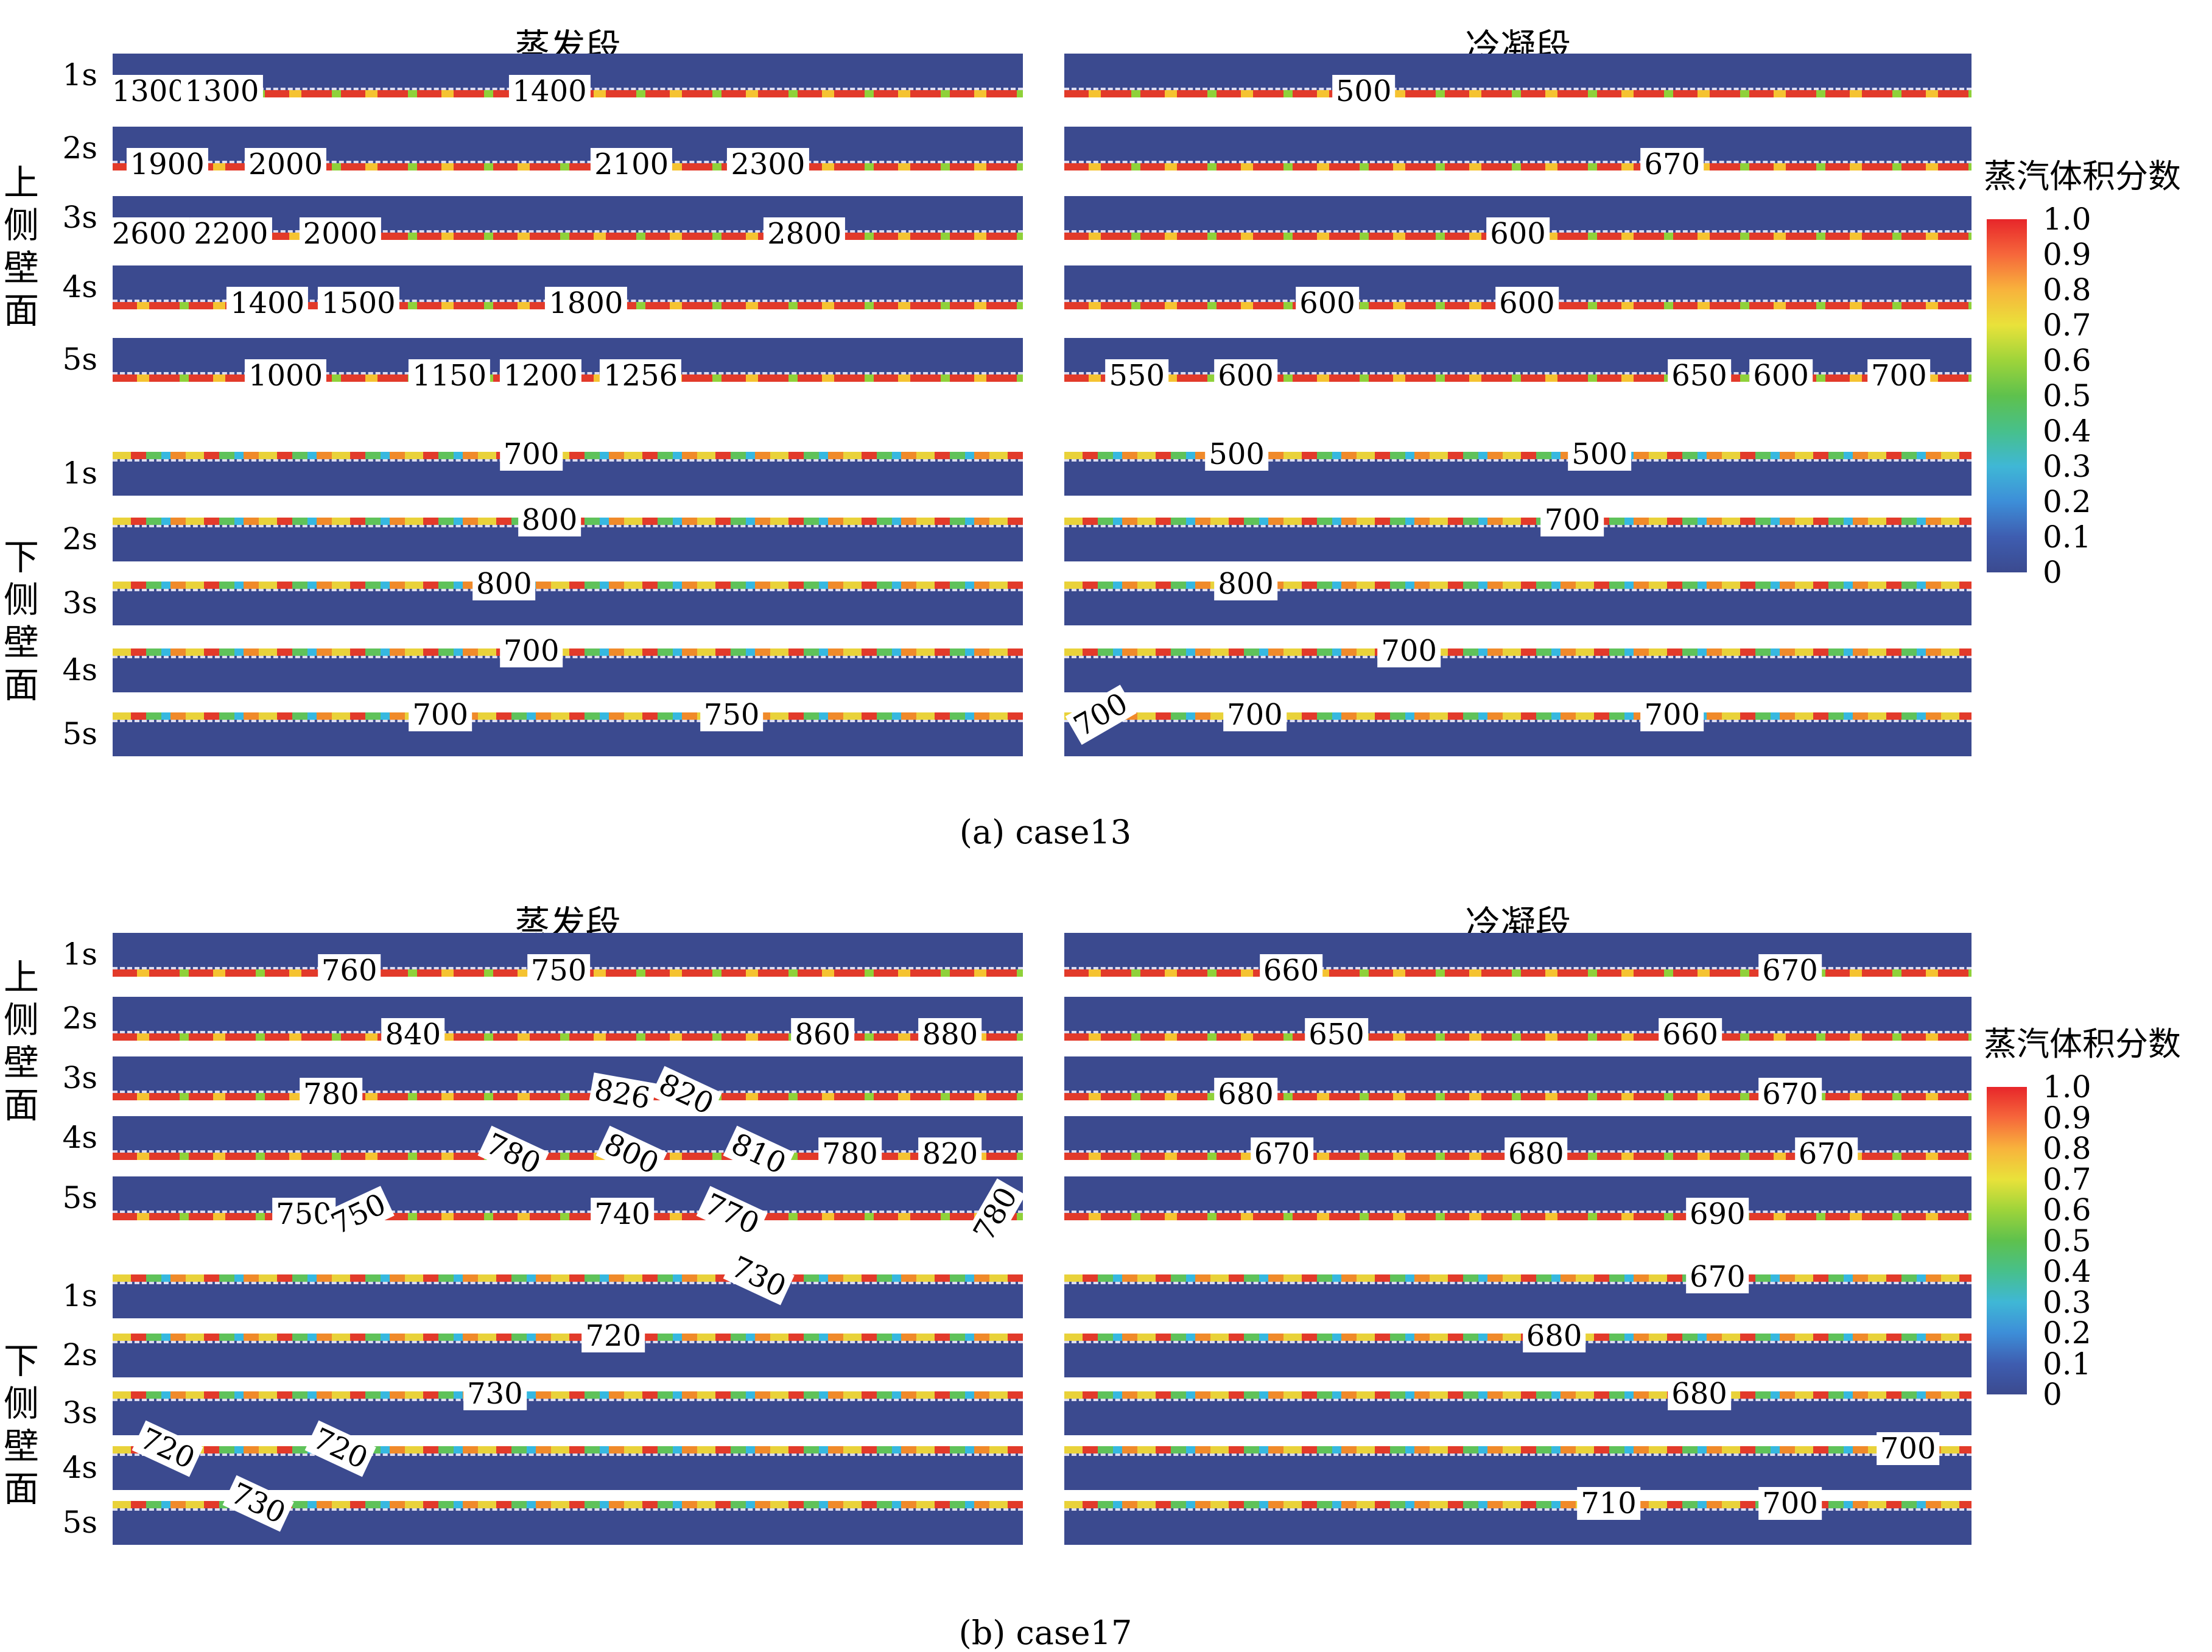 The width and height of the screenshot is (2212, 1652). I want to click on temperature-label: 2100, so click(632, 165).